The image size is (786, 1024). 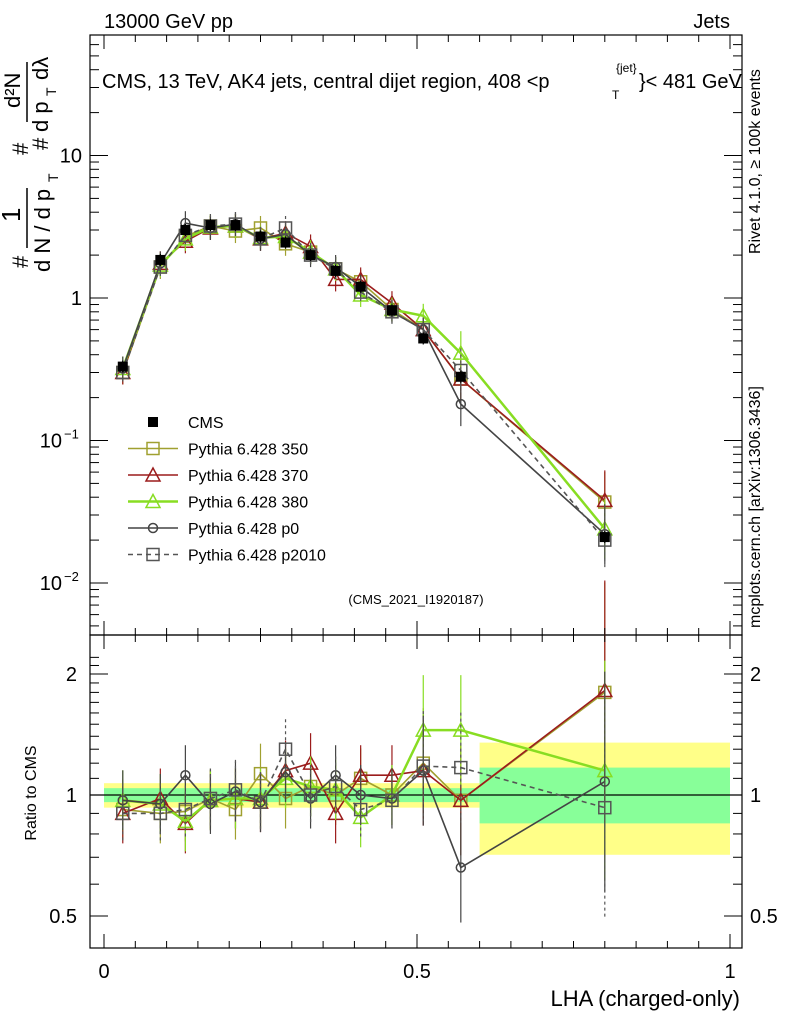 What do you see at coordinates (53, 177) in the screenshot?
I see `top-ylabel-sub-t: T` at bounding box center [53, 177].